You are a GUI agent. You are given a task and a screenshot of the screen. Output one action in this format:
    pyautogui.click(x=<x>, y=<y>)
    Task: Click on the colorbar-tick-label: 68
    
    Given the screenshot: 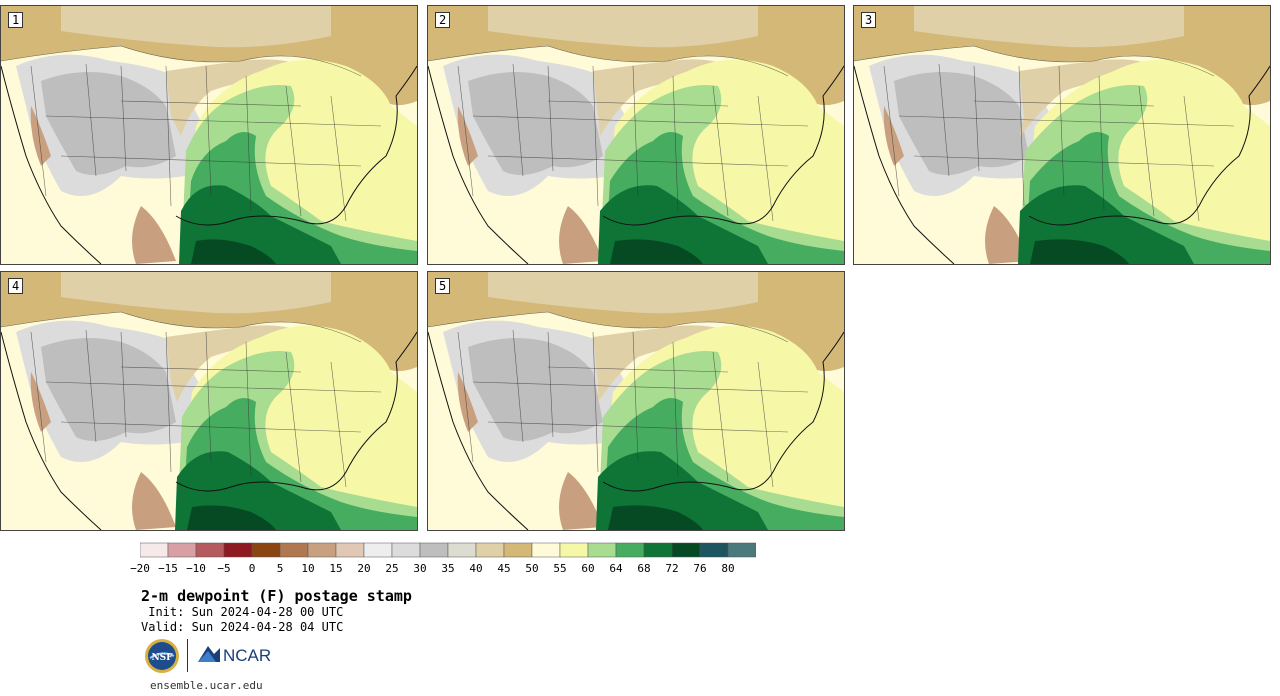 What is the action you would take?
    pyautogui.click(x=644, y=568)
    